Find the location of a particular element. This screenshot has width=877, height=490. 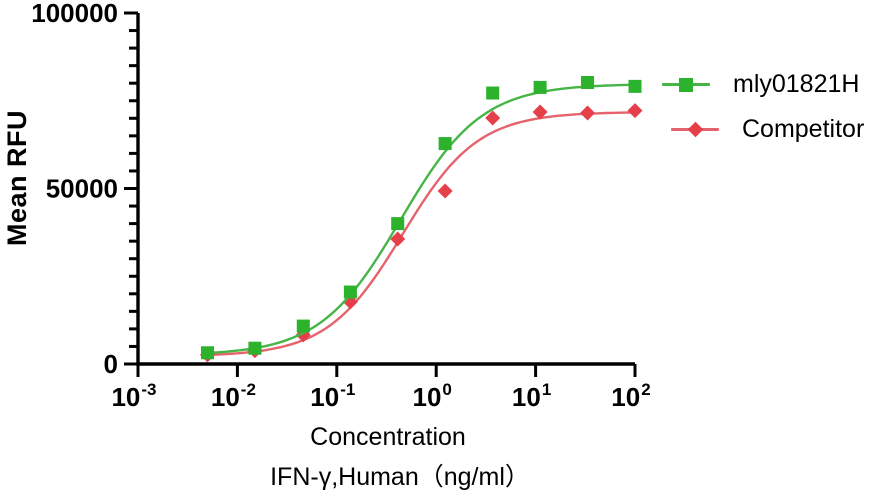

legend-entry-mly01821H: mly01821H is located at coordinates (763, 84).